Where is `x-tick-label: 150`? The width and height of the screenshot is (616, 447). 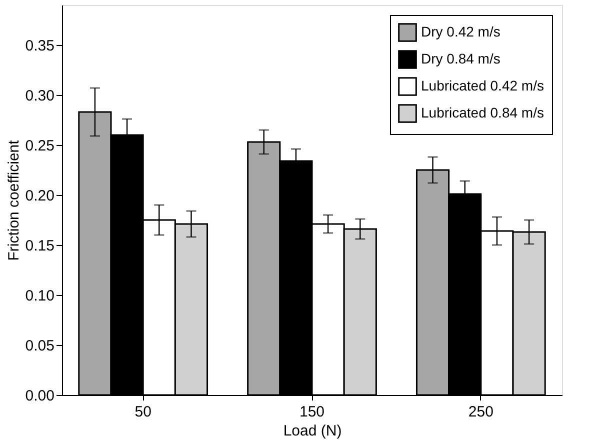
x-tick-label: 150 is located at coordinates (312, 412).